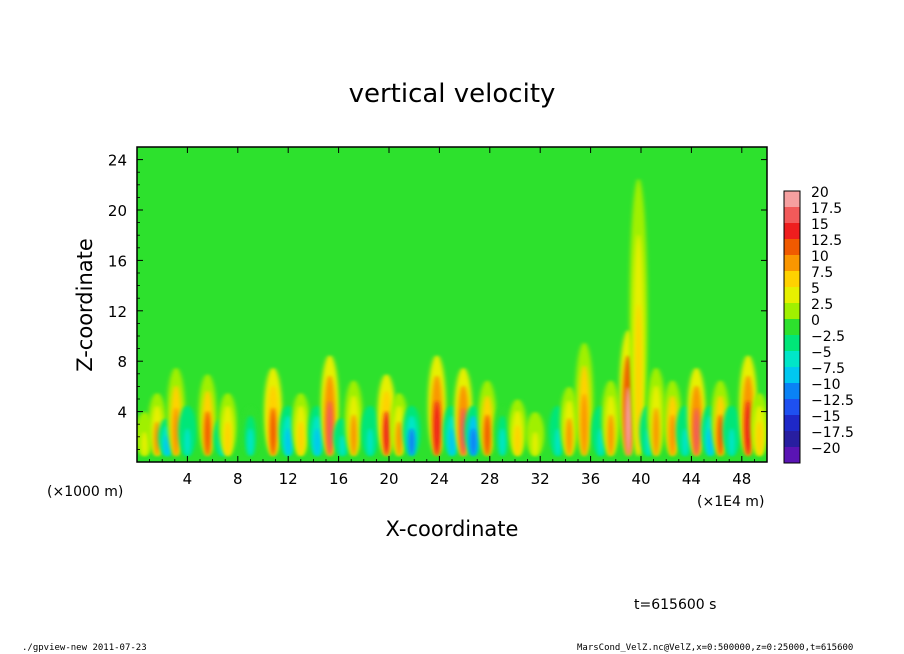  I want to click on x-tick-label: 8, so click(238, 479).